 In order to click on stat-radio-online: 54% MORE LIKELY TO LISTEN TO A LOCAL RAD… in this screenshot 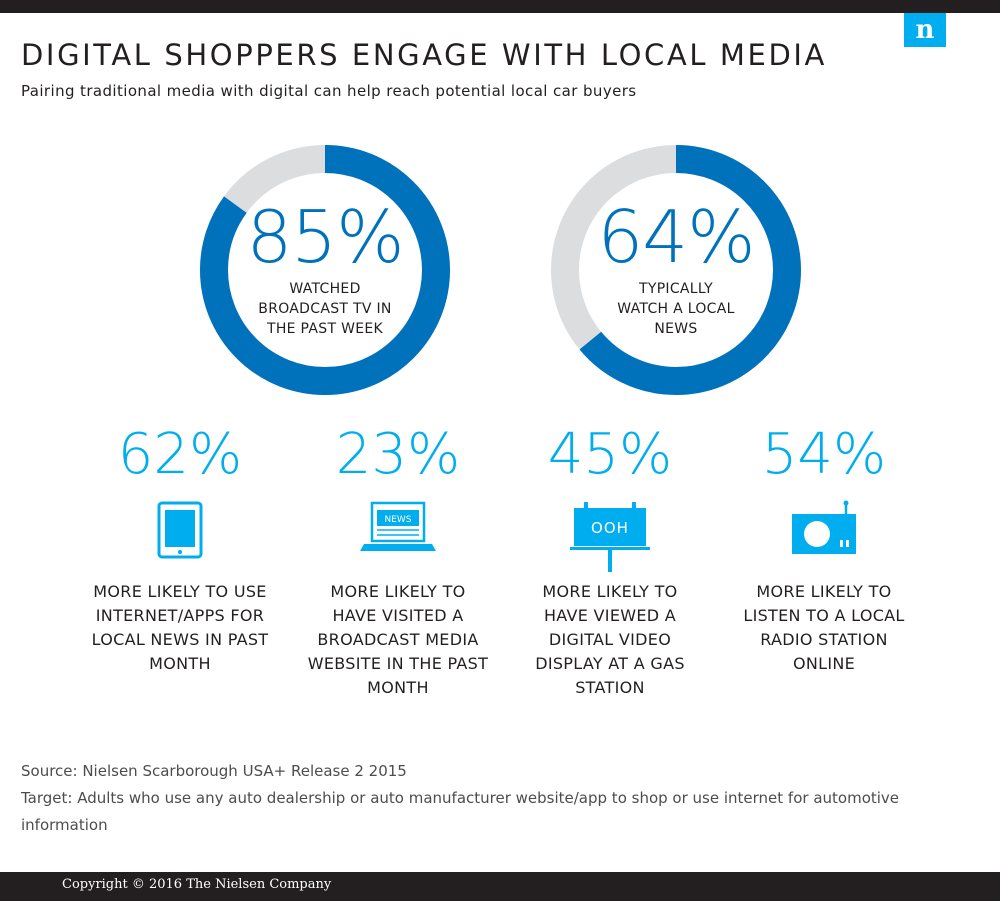, I will do `click(824, 548)`.